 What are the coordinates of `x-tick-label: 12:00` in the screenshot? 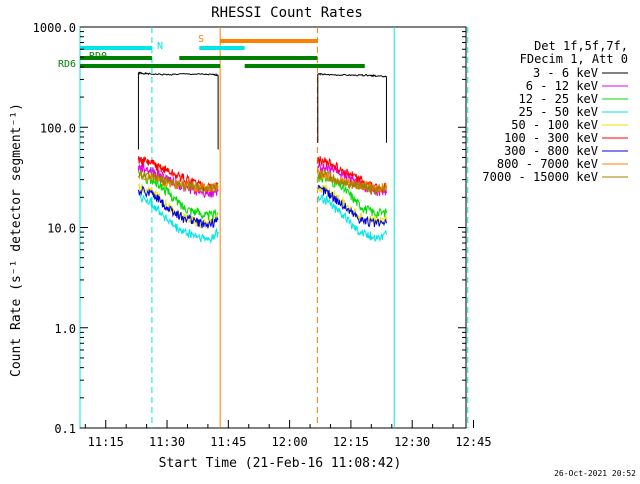 It's located at (290, 442).